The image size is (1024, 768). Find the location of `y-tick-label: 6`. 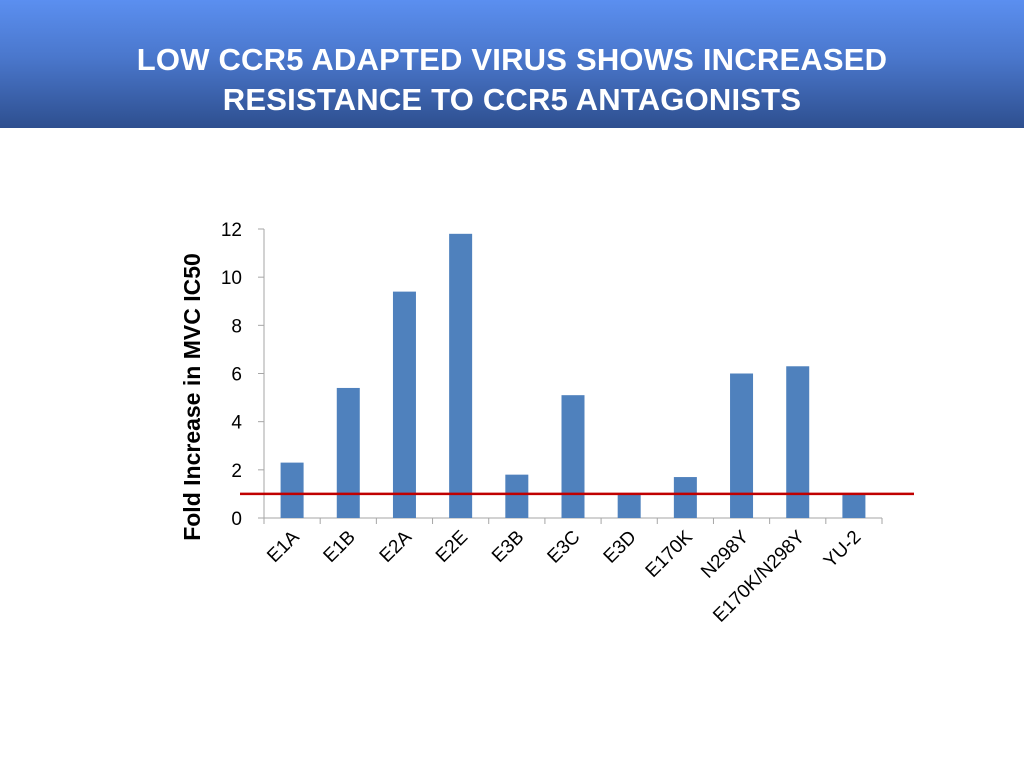

y-tick-label: 6 is located at coordinates (236, 375).